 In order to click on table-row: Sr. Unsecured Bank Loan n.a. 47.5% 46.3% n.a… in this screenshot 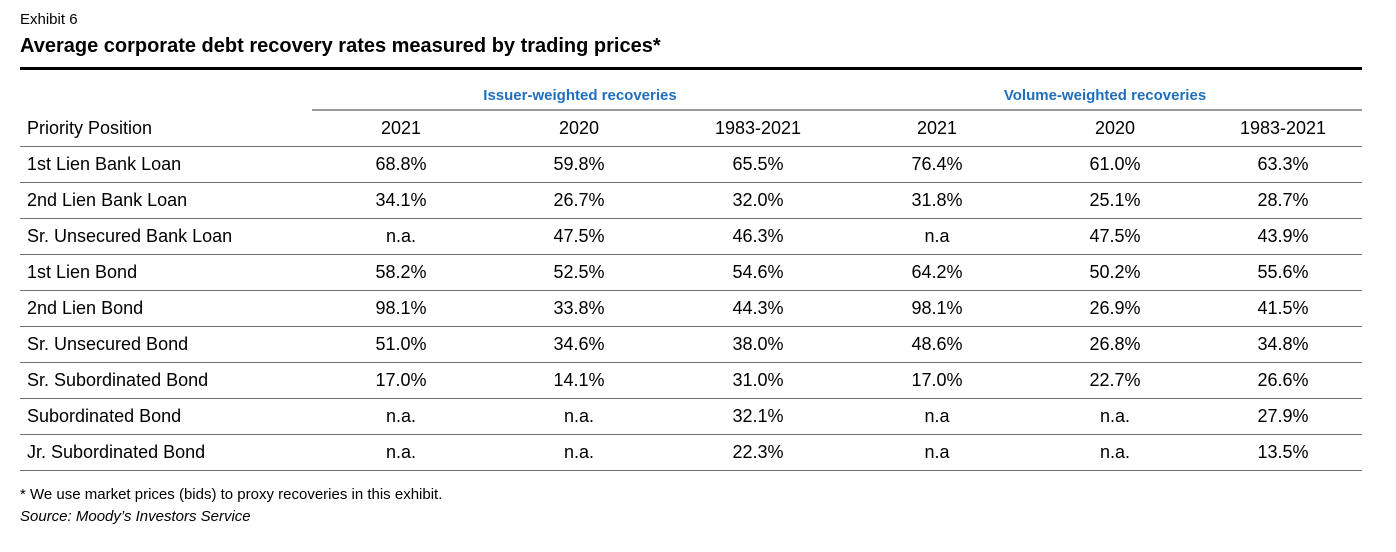, I will do `click(691, 236)`.